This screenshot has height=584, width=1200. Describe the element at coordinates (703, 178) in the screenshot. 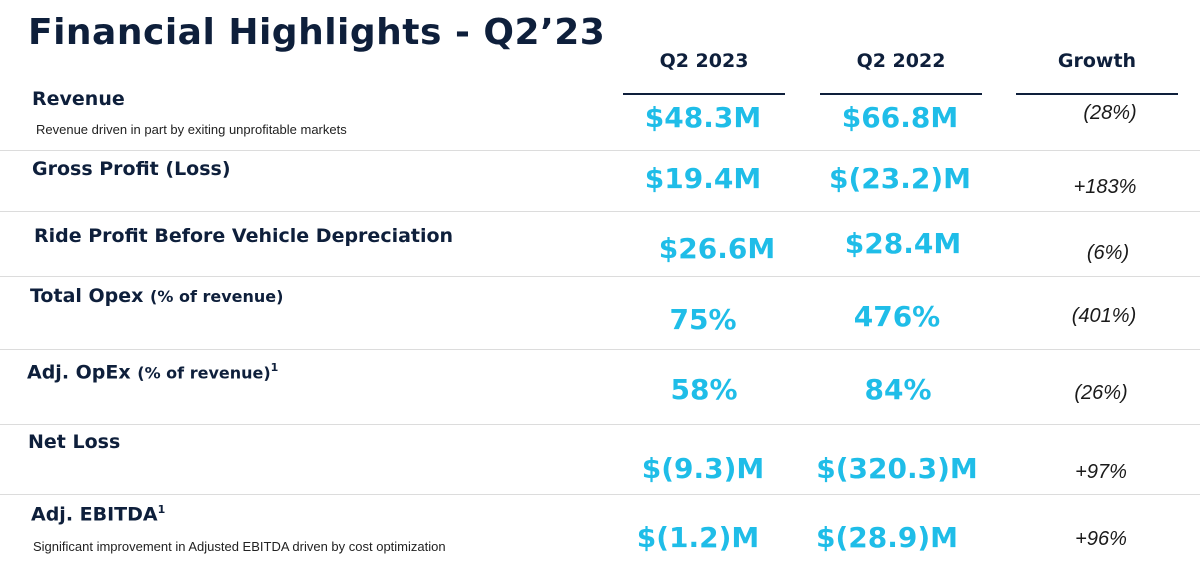

I see `value-q2-2023: $19.4M` at that location.